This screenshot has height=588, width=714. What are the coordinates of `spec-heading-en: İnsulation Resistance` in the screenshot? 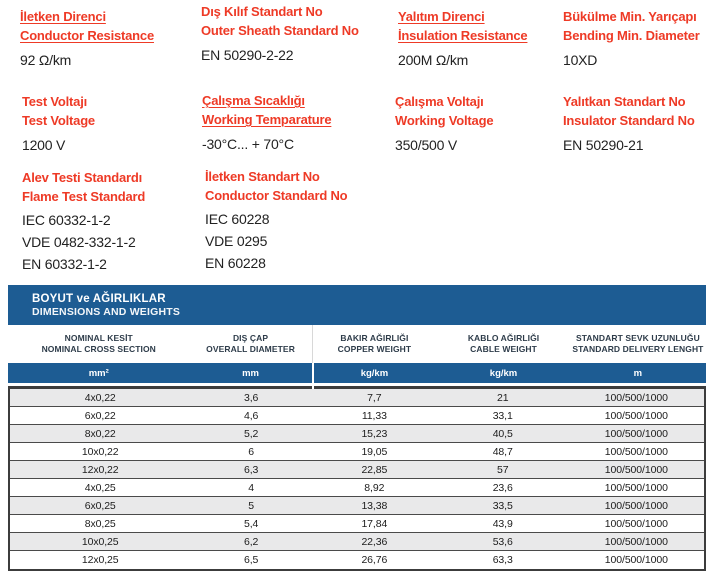 It's located at (463, 35).